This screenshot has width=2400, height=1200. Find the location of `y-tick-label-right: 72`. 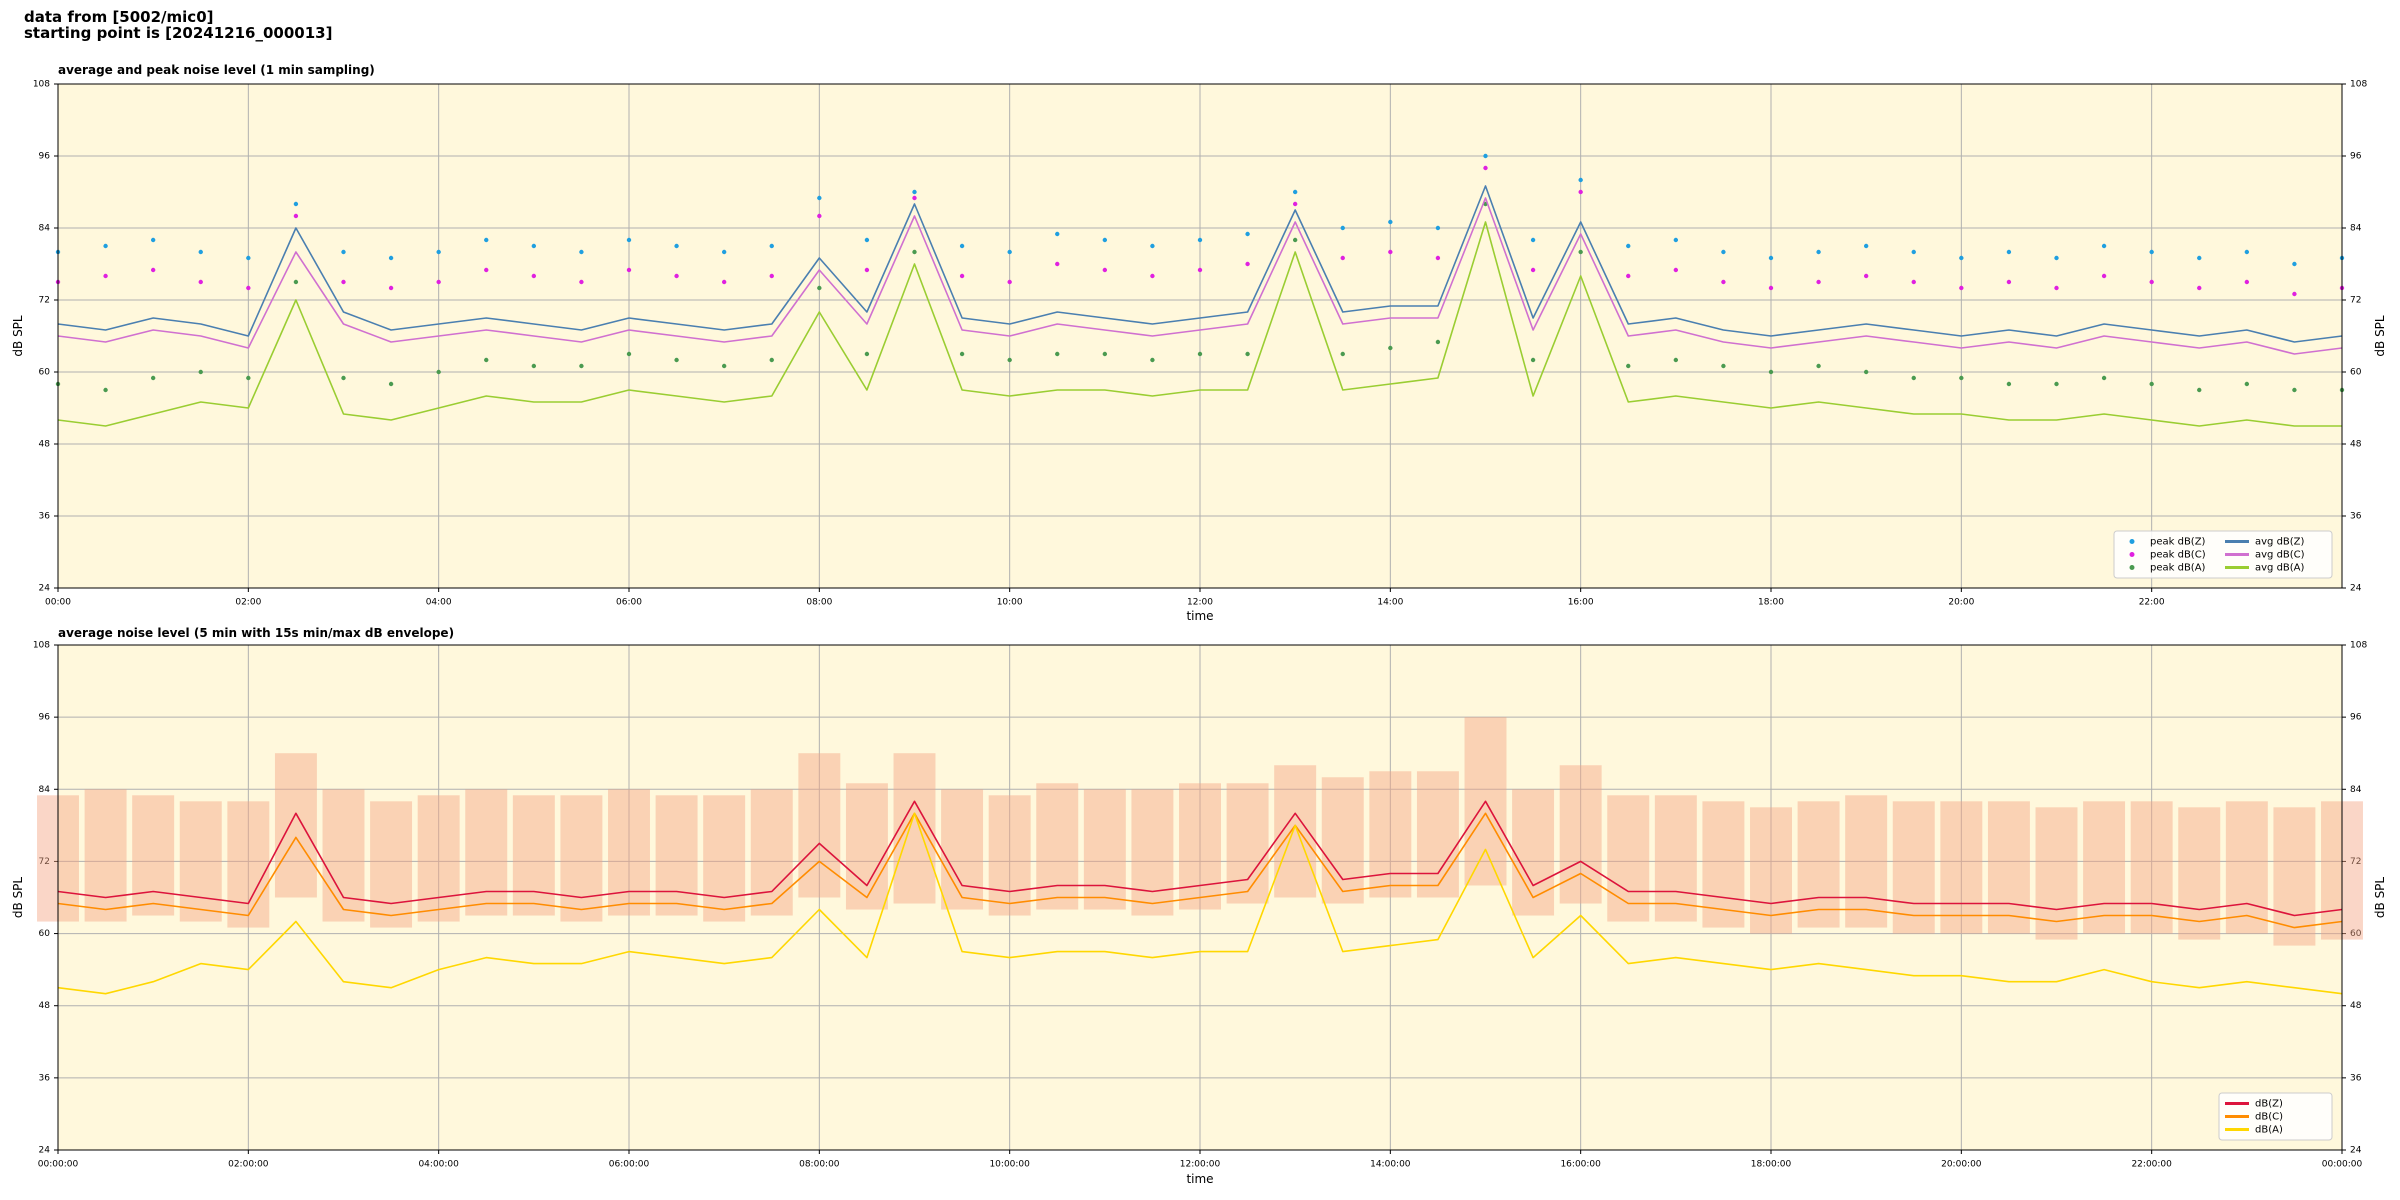

y-tick-label-right: 72 is located at coordinates (2355, 301).